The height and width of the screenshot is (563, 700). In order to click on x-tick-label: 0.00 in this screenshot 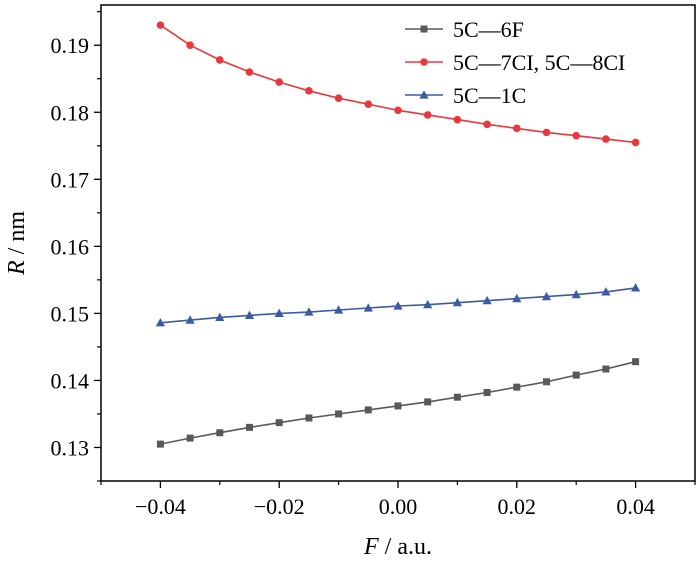, I will do `click(398, 506)`.